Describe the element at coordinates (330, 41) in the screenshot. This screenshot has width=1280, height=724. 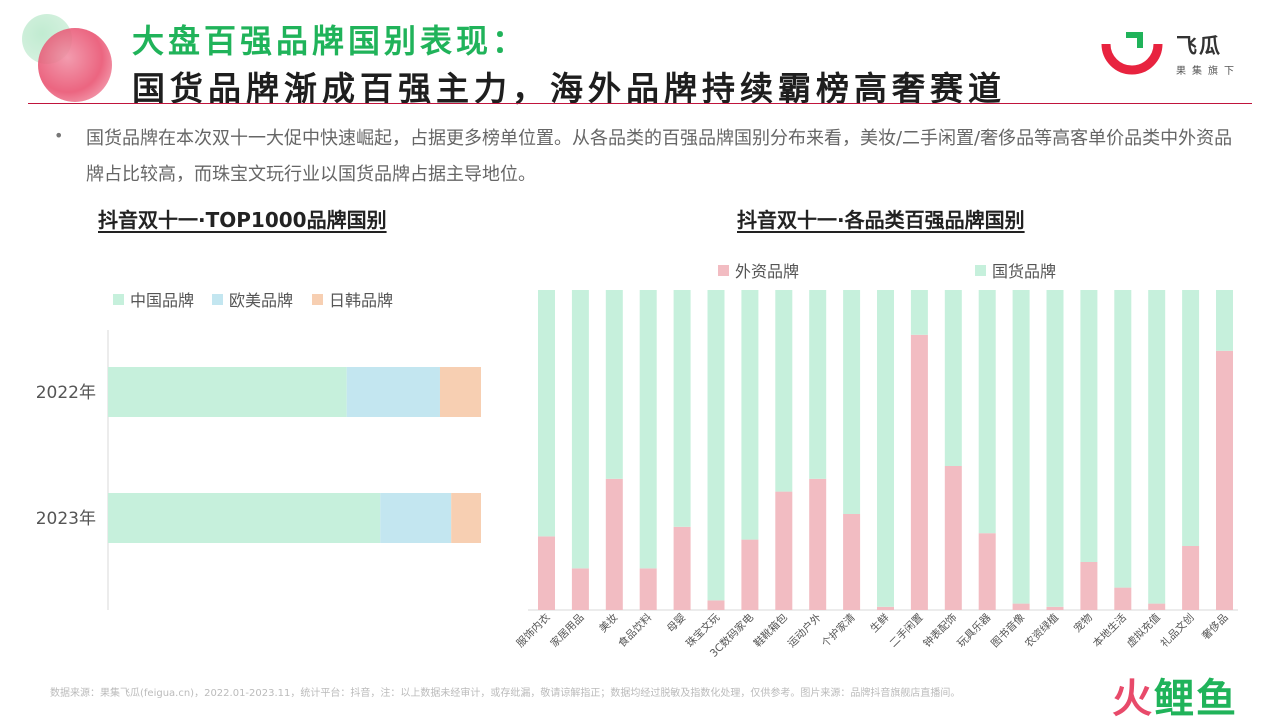
I see `page-title-line1: 大盘百强品牌国别表现：` at that location.